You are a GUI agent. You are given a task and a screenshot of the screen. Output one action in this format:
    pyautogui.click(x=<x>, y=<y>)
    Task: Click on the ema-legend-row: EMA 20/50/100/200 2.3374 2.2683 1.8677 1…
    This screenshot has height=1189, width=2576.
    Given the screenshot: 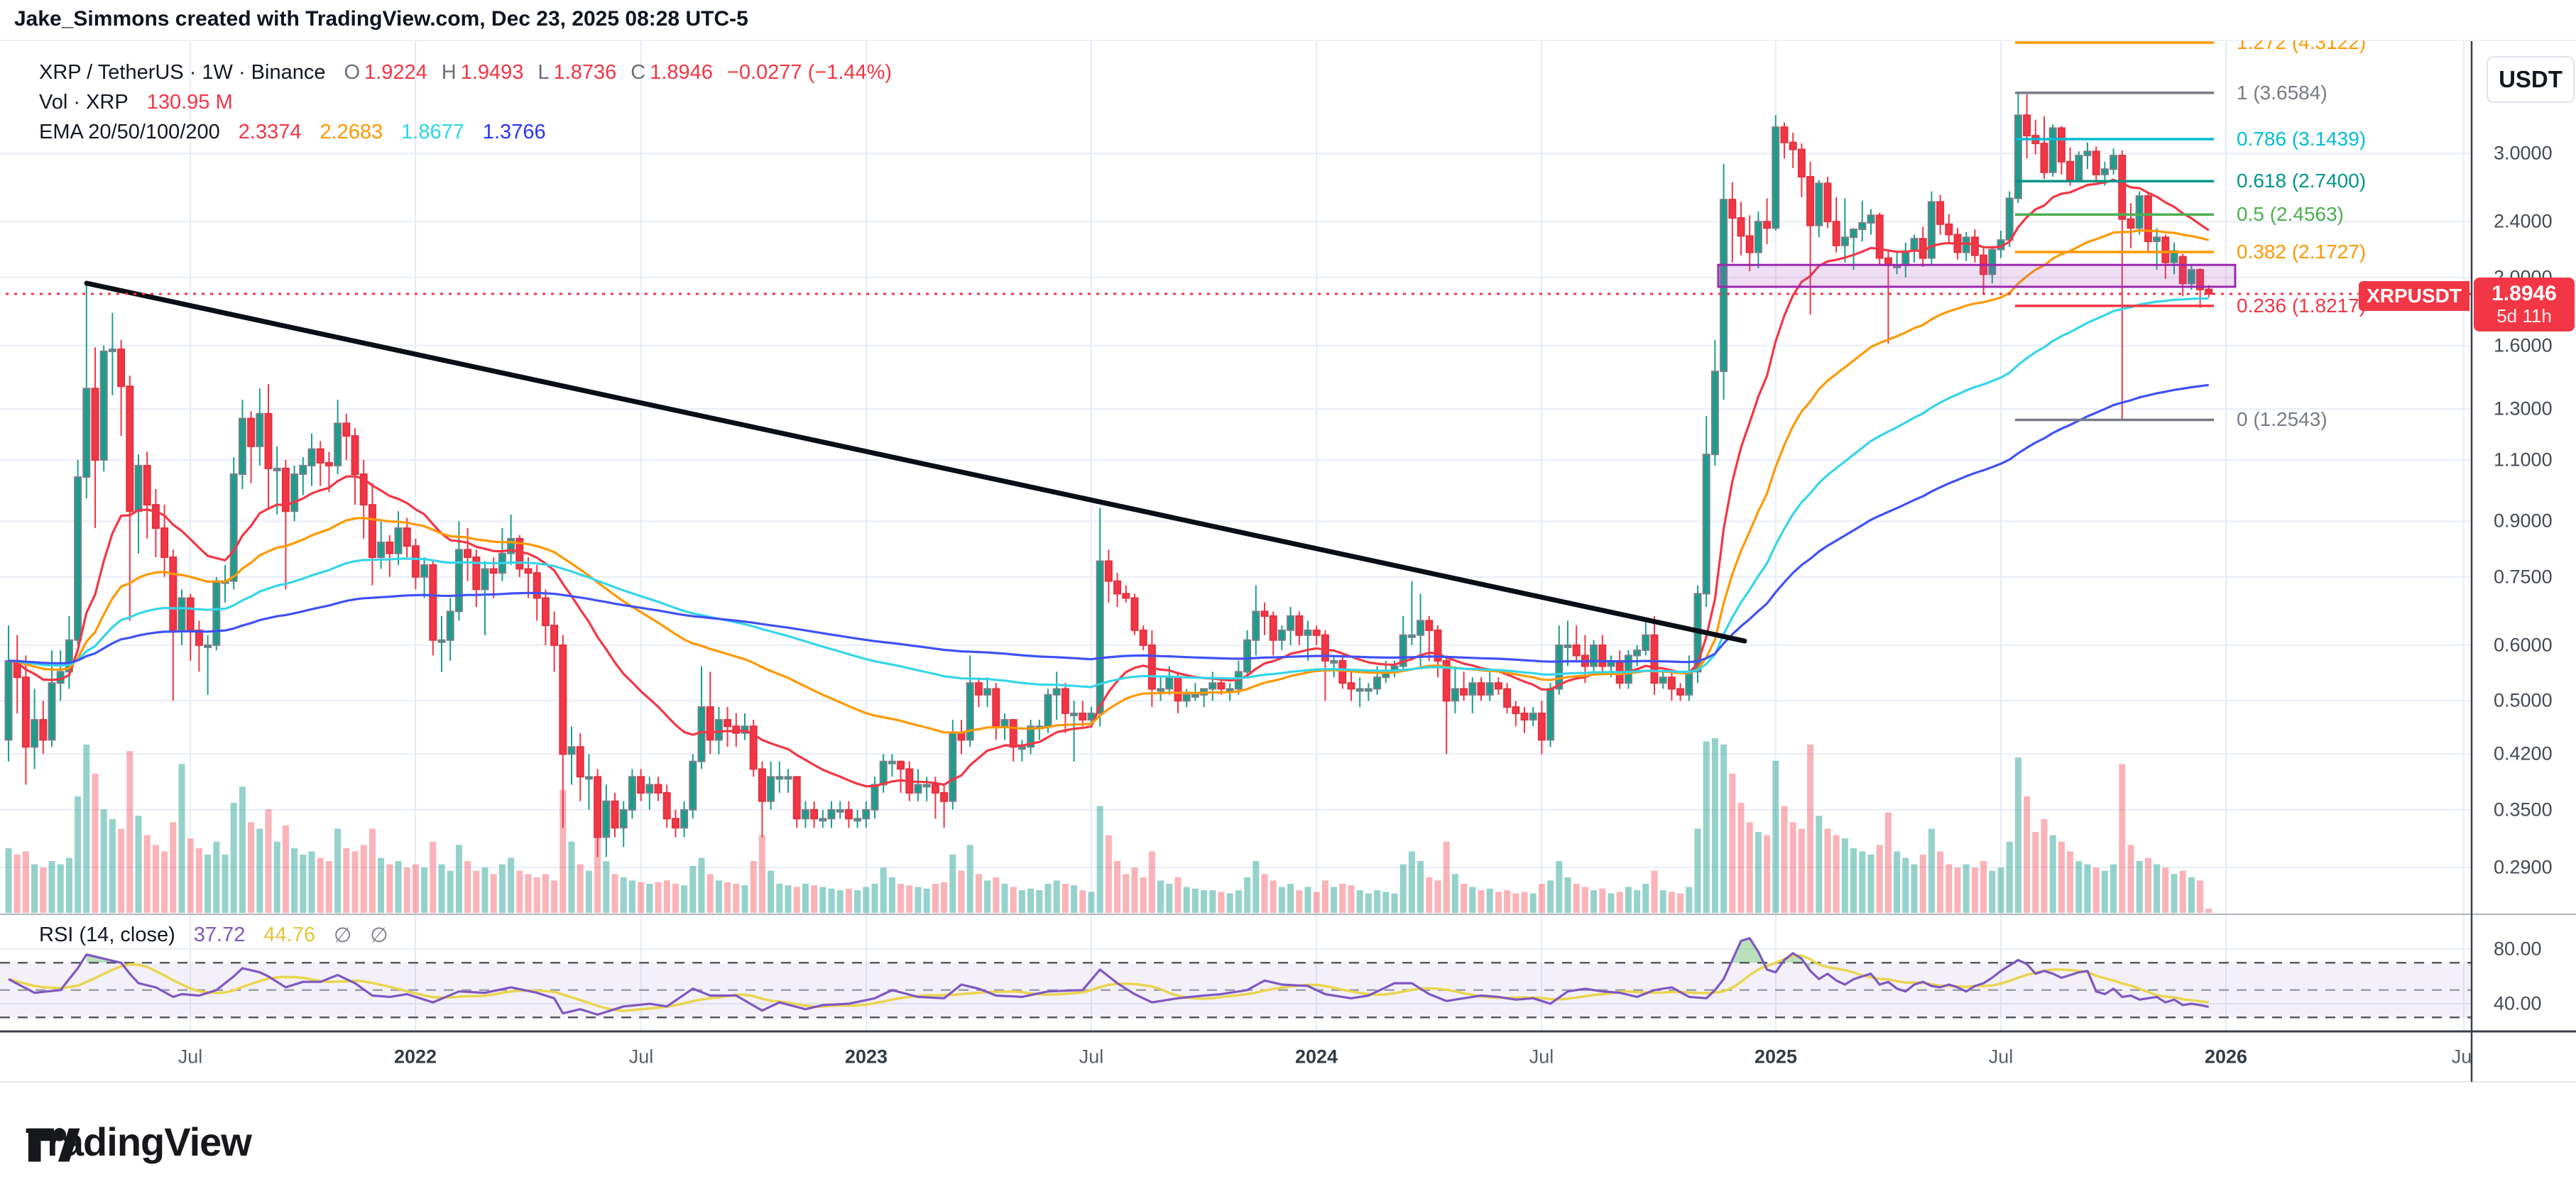 What is the action you would take?
    pyautogui.click(x=292, y=132)
    